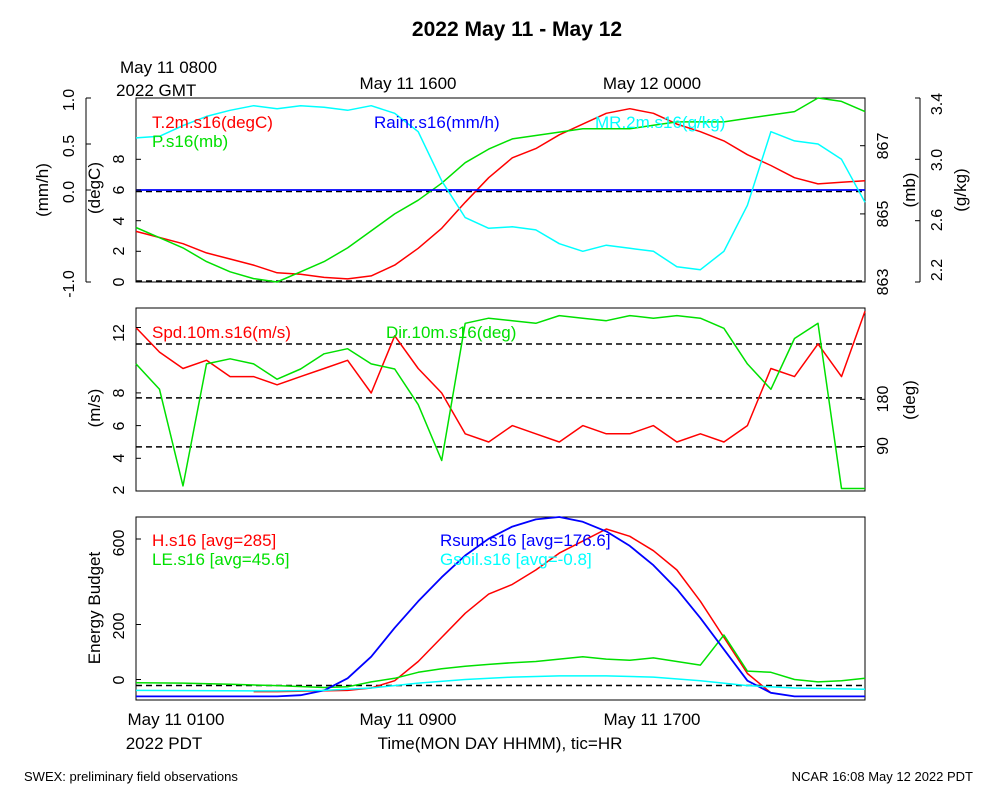 The height and width of the screenshot is (800, 1000). What do you see at coordinates (517, 29) in the screenshot?
I see `figure-title: 2022 May 11 - May 12` at bounding box center [517, 29].